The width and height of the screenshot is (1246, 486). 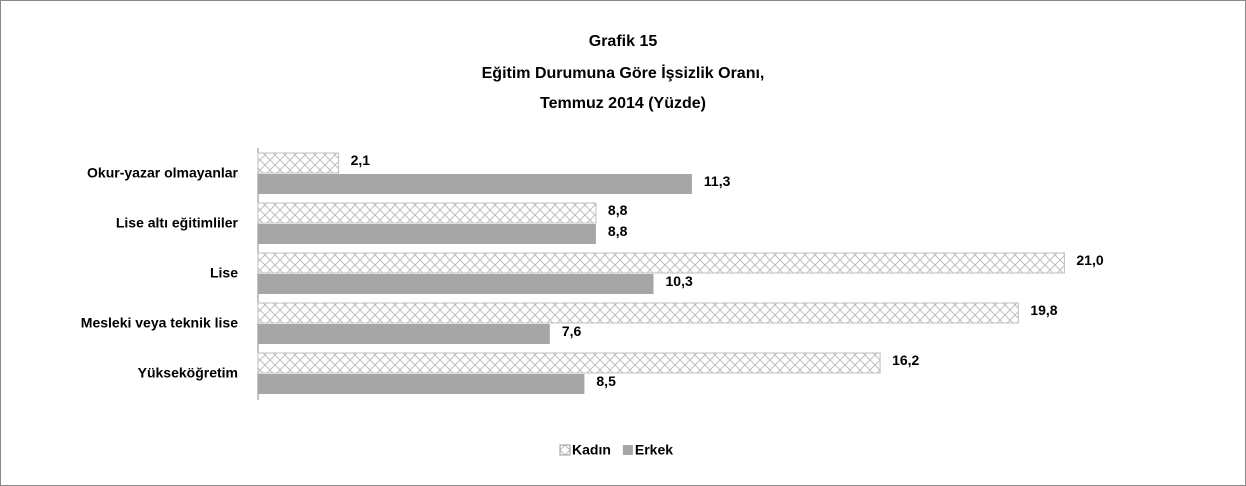 What do you see at coordinates (361, 160) in the screenshot?
I see `data-label: 2,1` at bounding box center [361, 160].